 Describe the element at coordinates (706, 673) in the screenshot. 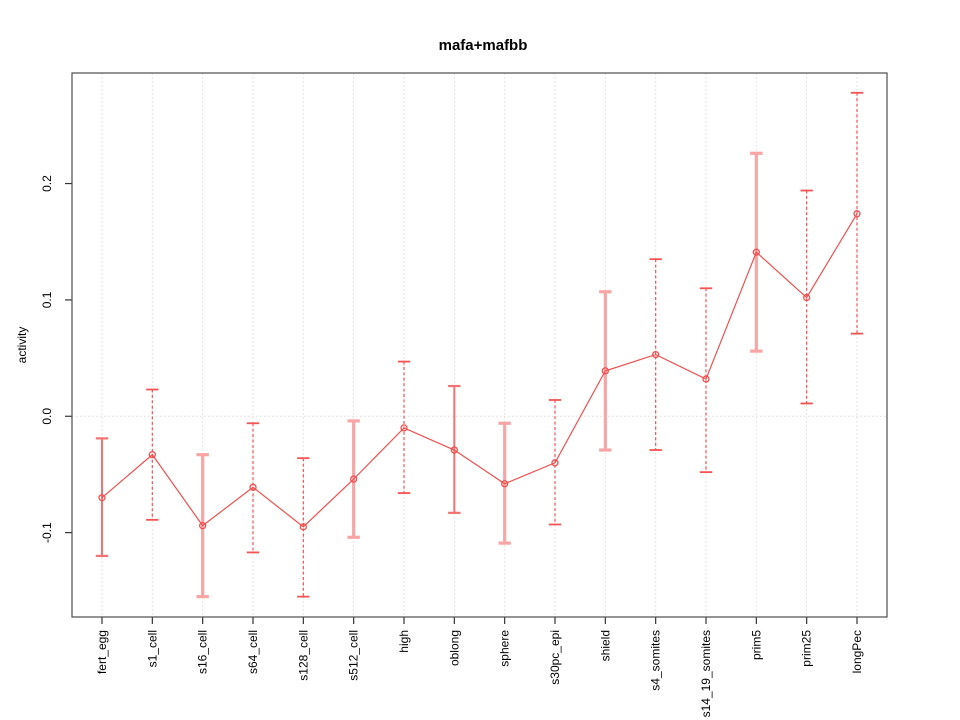

I see `x-tick-label: s14_19_somites` at that location.